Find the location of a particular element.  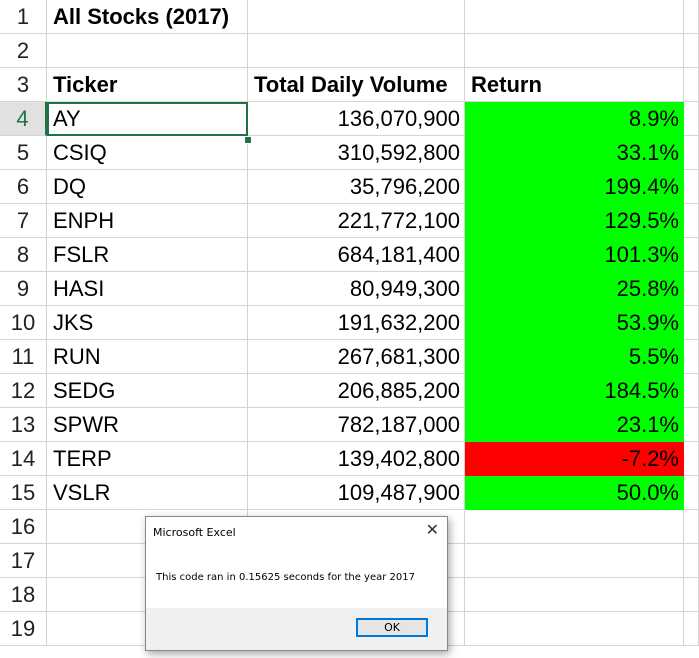

sheet-title: All Stocks (2017) is located at coordinates (147, 17).